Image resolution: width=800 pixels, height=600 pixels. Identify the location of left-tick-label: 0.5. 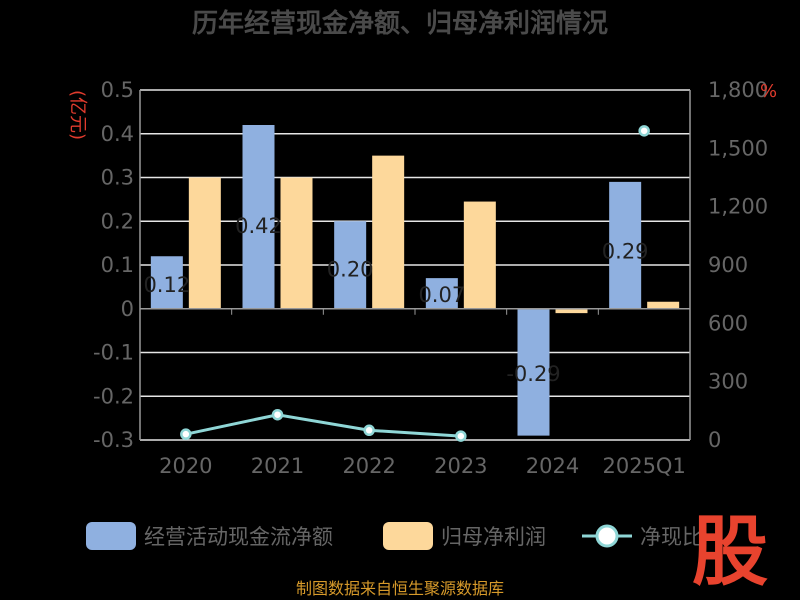
(117, 90).